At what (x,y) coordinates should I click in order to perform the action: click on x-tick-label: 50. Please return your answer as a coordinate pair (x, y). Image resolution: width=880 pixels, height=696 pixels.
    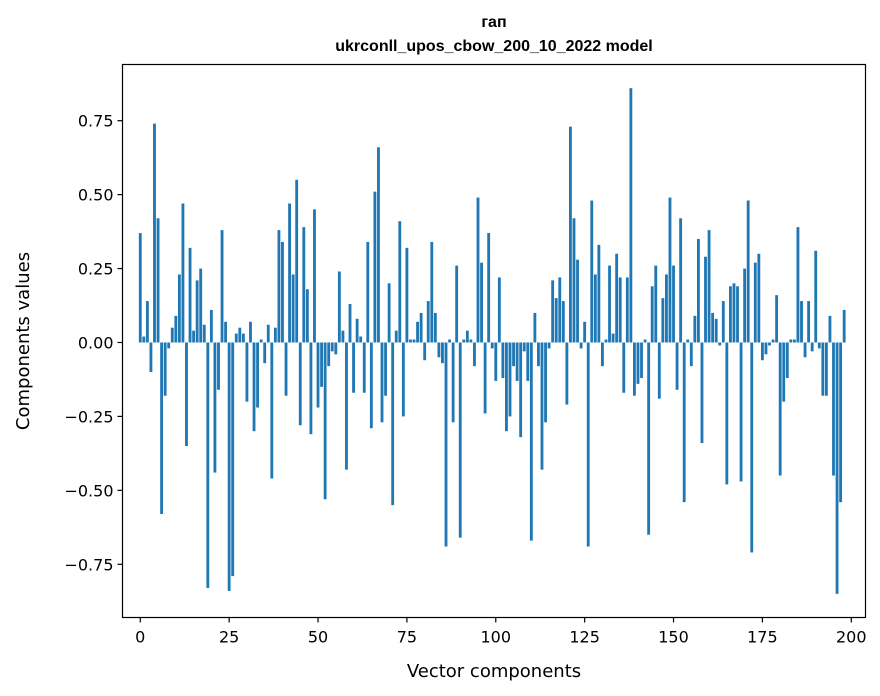
    Looking at the image, I should click on (318, 637).